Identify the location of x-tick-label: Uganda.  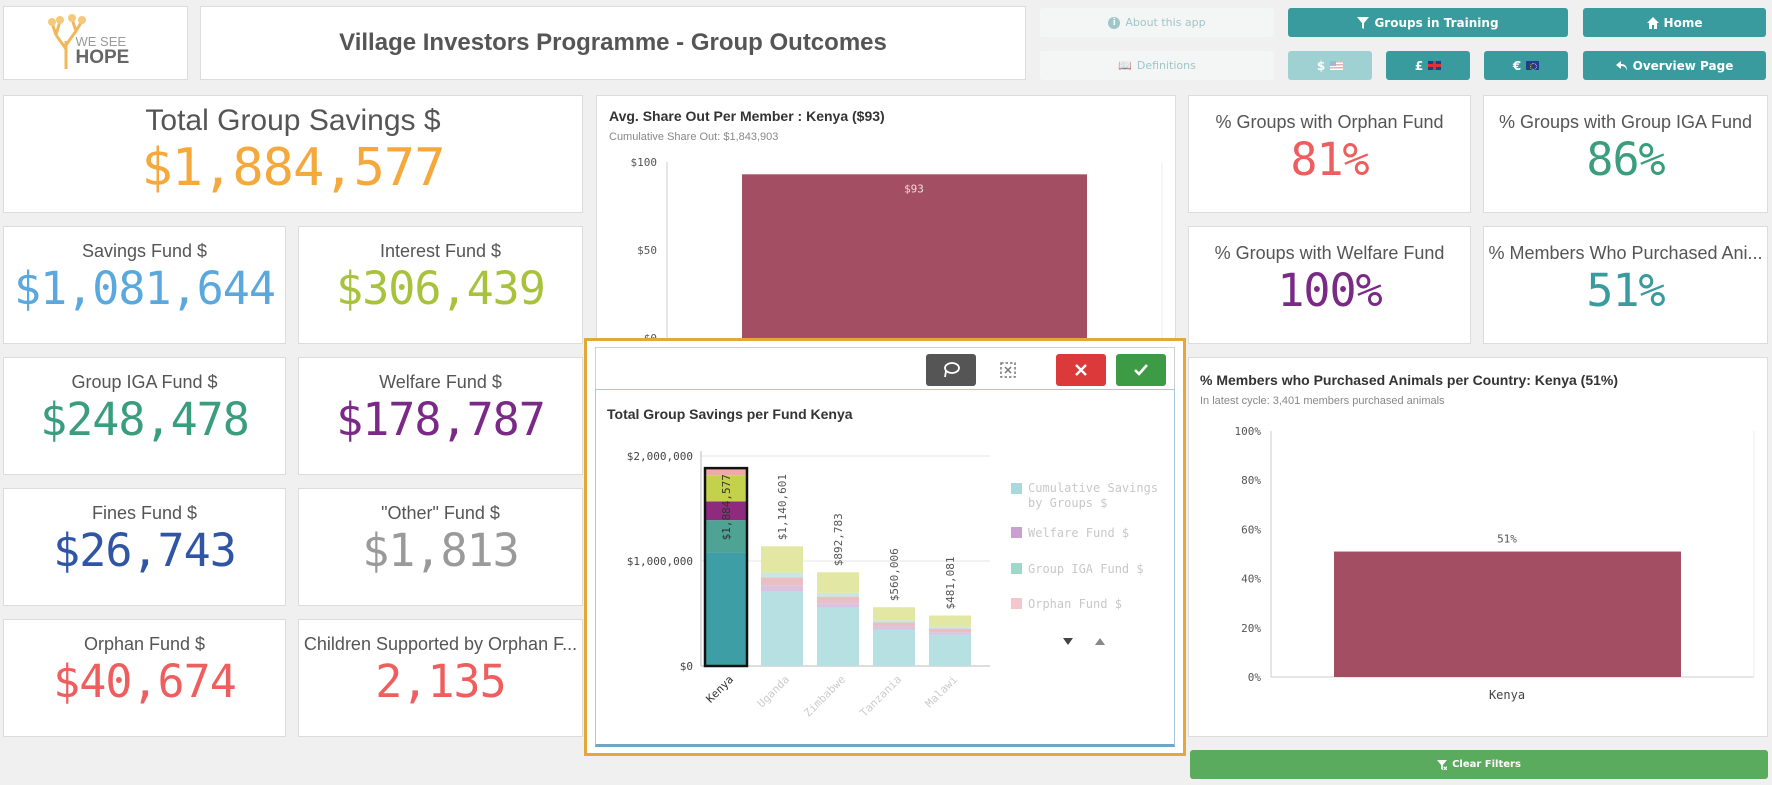
(773, 691).